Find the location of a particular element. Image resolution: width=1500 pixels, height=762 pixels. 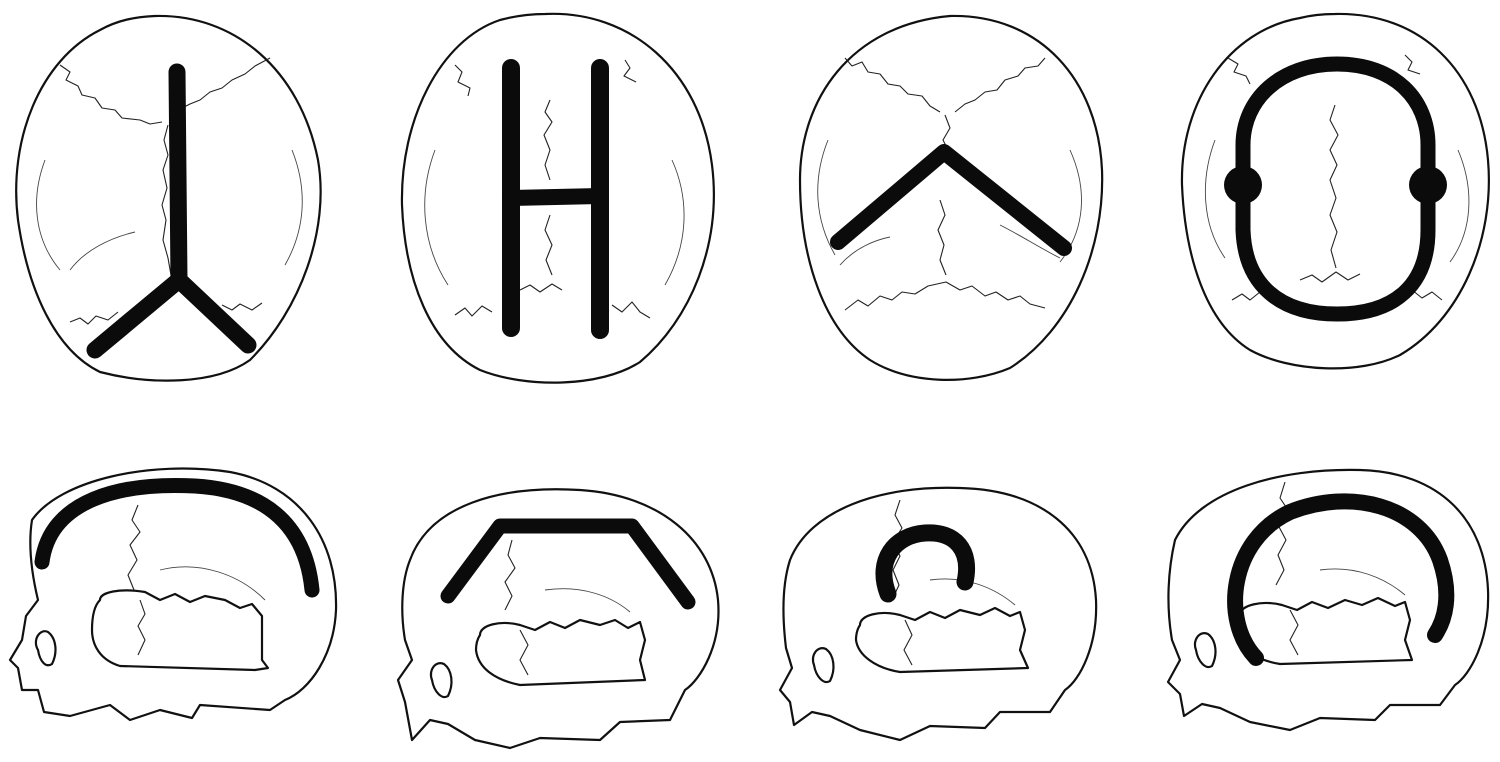

skull-side-3-outline is located at coordinates (938, 614).